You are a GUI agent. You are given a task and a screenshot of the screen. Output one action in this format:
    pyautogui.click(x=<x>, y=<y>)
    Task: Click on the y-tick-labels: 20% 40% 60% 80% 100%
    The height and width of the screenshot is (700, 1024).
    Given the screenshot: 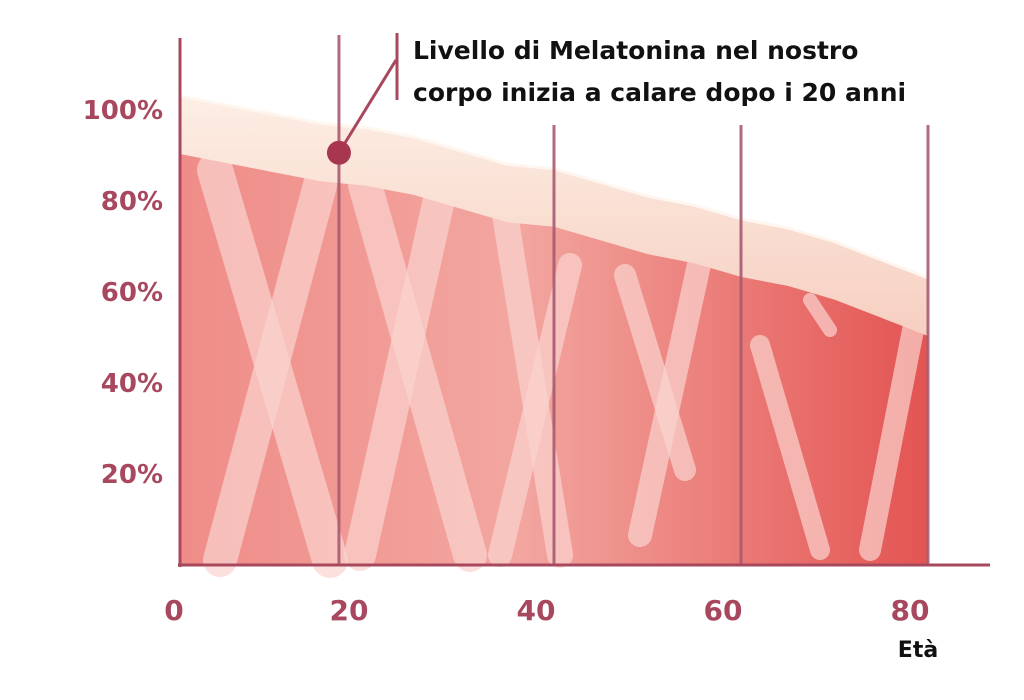 What is the action you would take?
    pyautogui.click(x=123, y=293)
    